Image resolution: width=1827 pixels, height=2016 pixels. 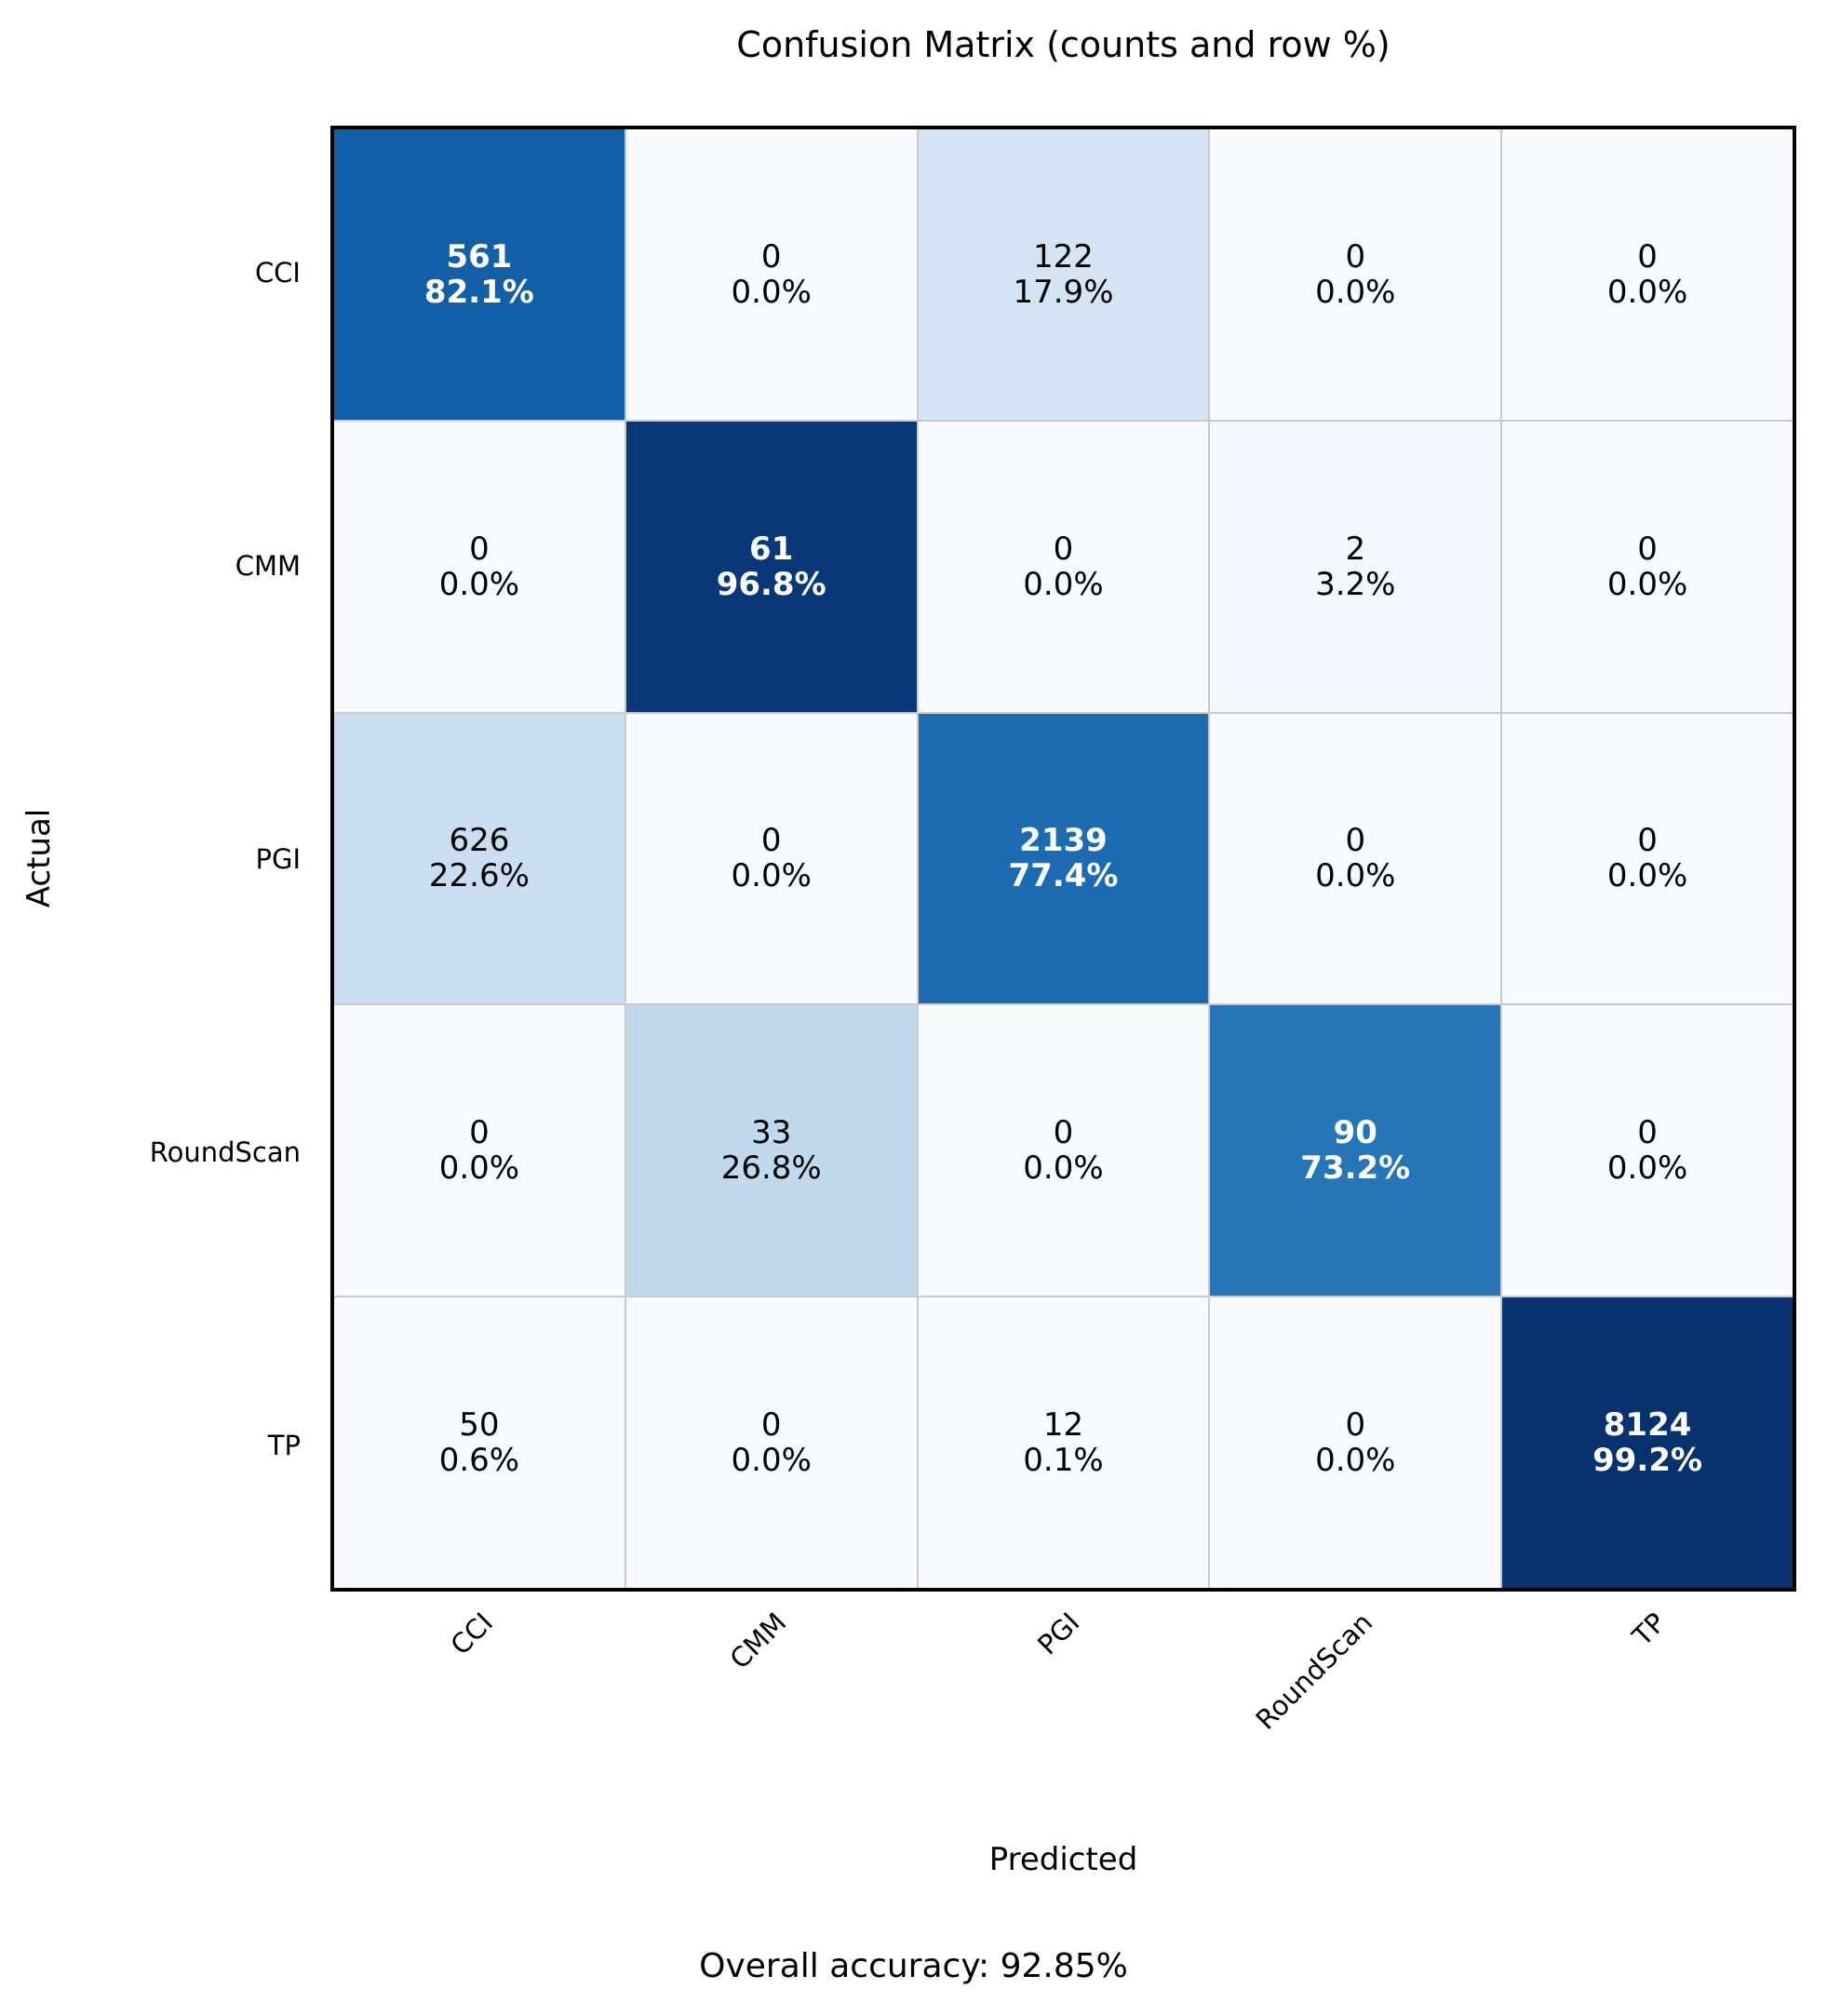 I want to click on x-tick-slot: PGI, so click(x=1063, y=1714).